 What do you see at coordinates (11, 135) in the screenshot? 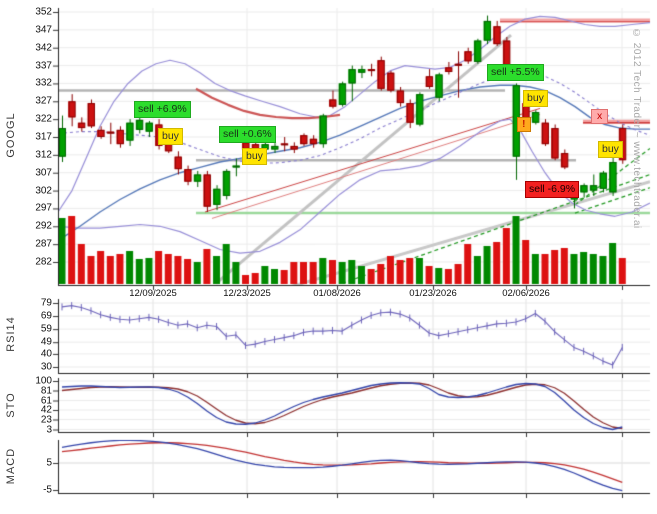
I see `main-panel-label: GOOGL` at bounding box center [11, 135].